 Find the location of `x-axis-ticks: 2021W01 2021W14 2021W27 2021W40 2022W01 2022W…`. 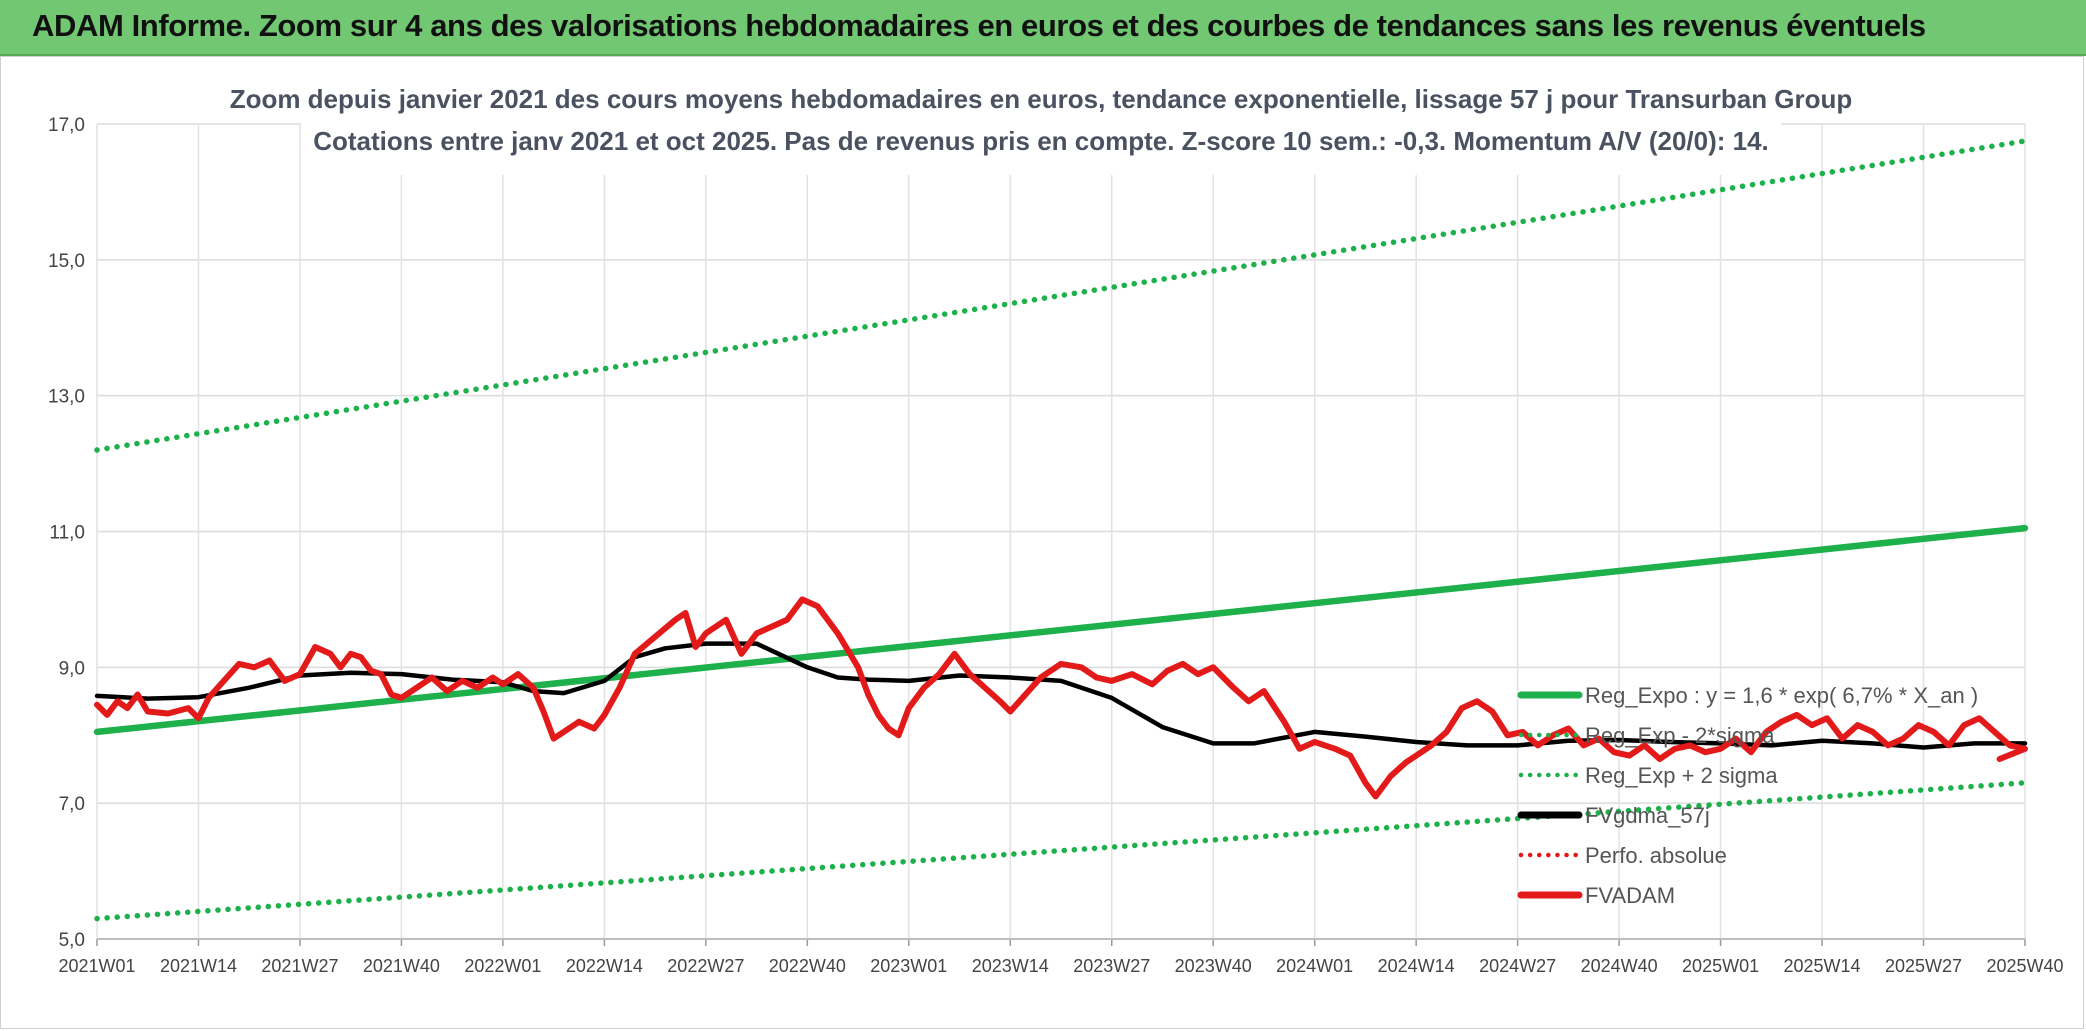

x-axis-ticks: 2021W01 2021W14 2021W27 2021W40 2022W01 2022W… is located at coordinates (1060, 966).